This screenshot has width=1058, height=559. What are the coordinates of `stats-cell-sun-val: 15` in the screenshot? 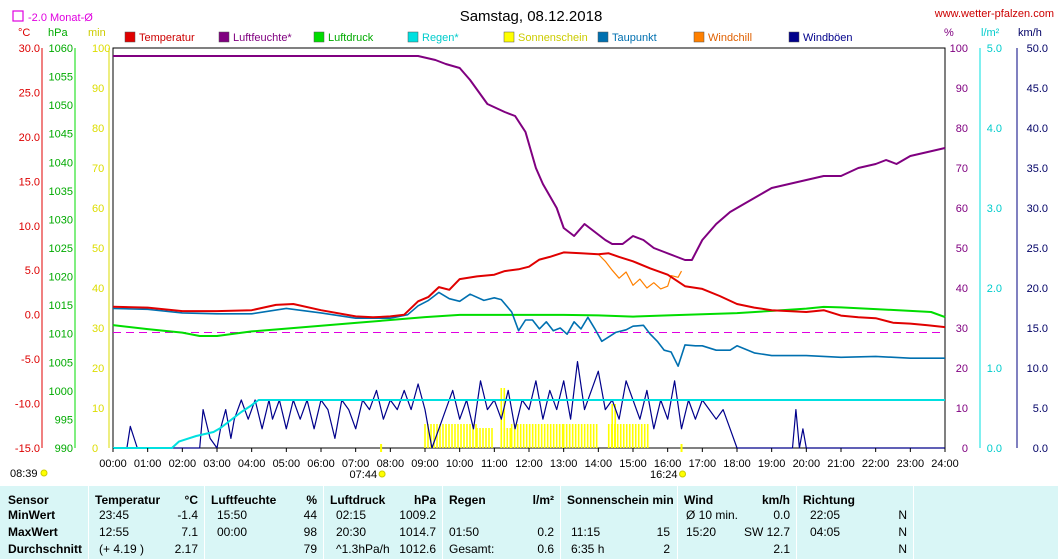 It's located at (663, 532).